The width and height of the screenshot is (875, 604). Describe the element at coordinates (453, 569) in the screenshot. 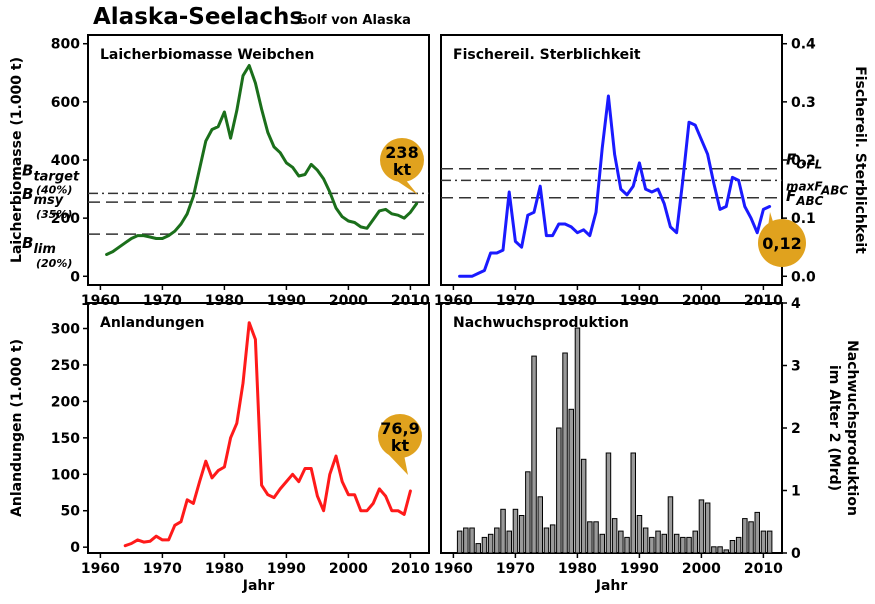

I see `x-tick-label-4: 1960` at that location.